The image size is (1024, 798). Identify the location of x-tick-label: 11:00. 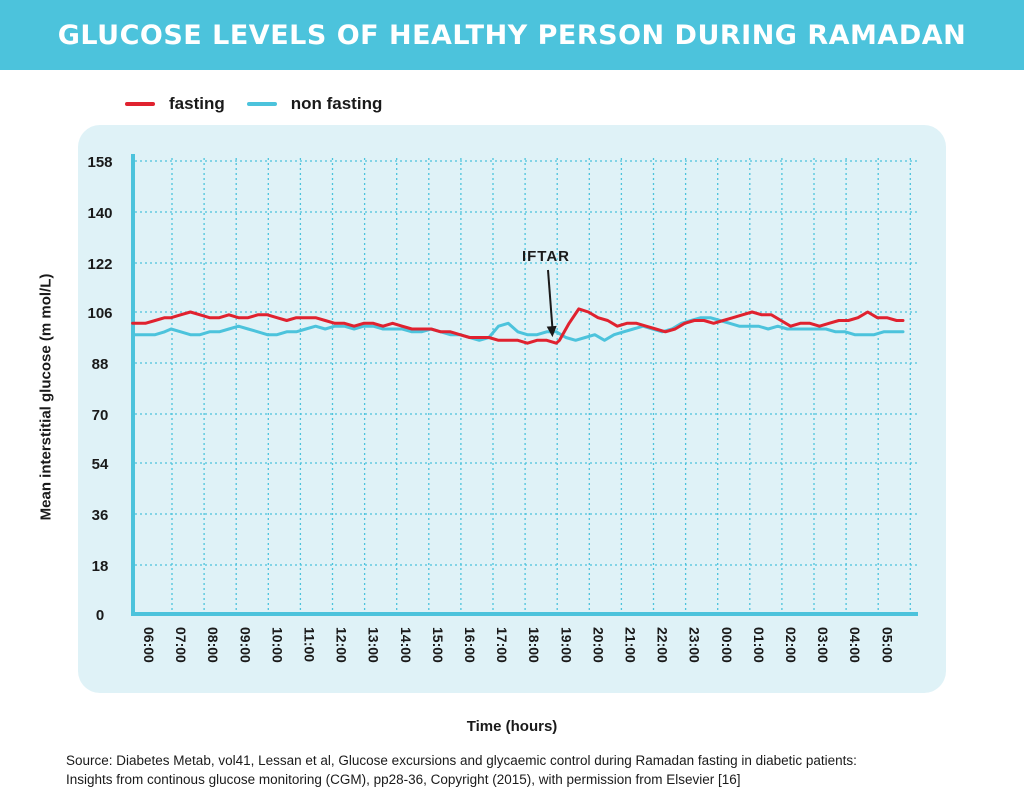
(310, 644).